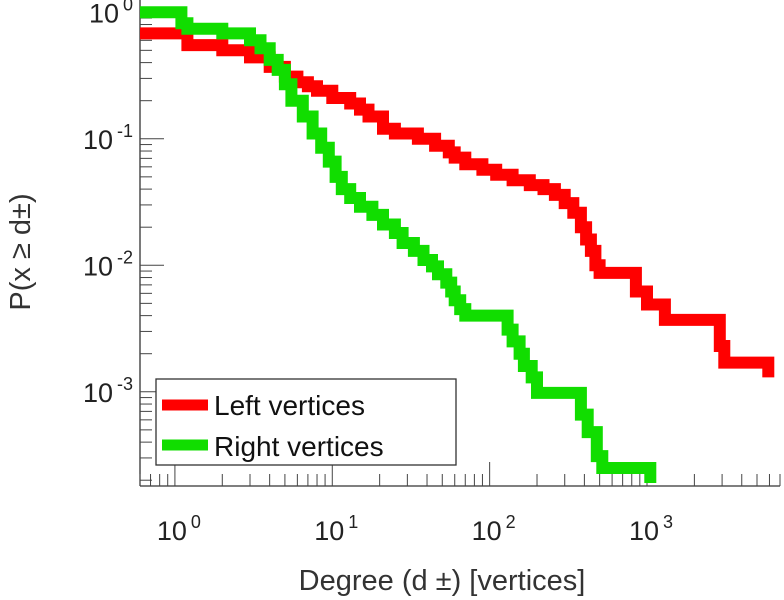 This screenshot has height=600, width=784. Describe the element at coordinates (125, 131) in the screenshot. I see `y-tick-label-exponent: -1` at that location.